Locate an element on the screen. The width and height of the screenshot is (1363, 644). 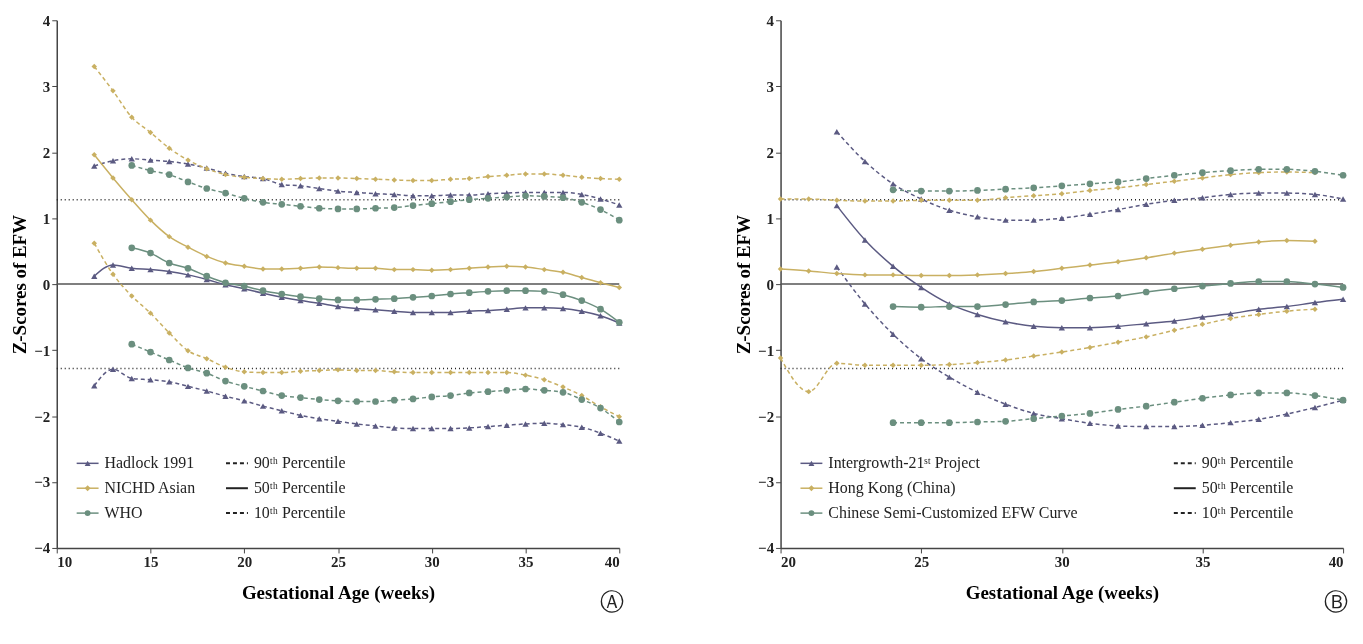
x-tick-label: 10 is located at coordinates (65, 562).